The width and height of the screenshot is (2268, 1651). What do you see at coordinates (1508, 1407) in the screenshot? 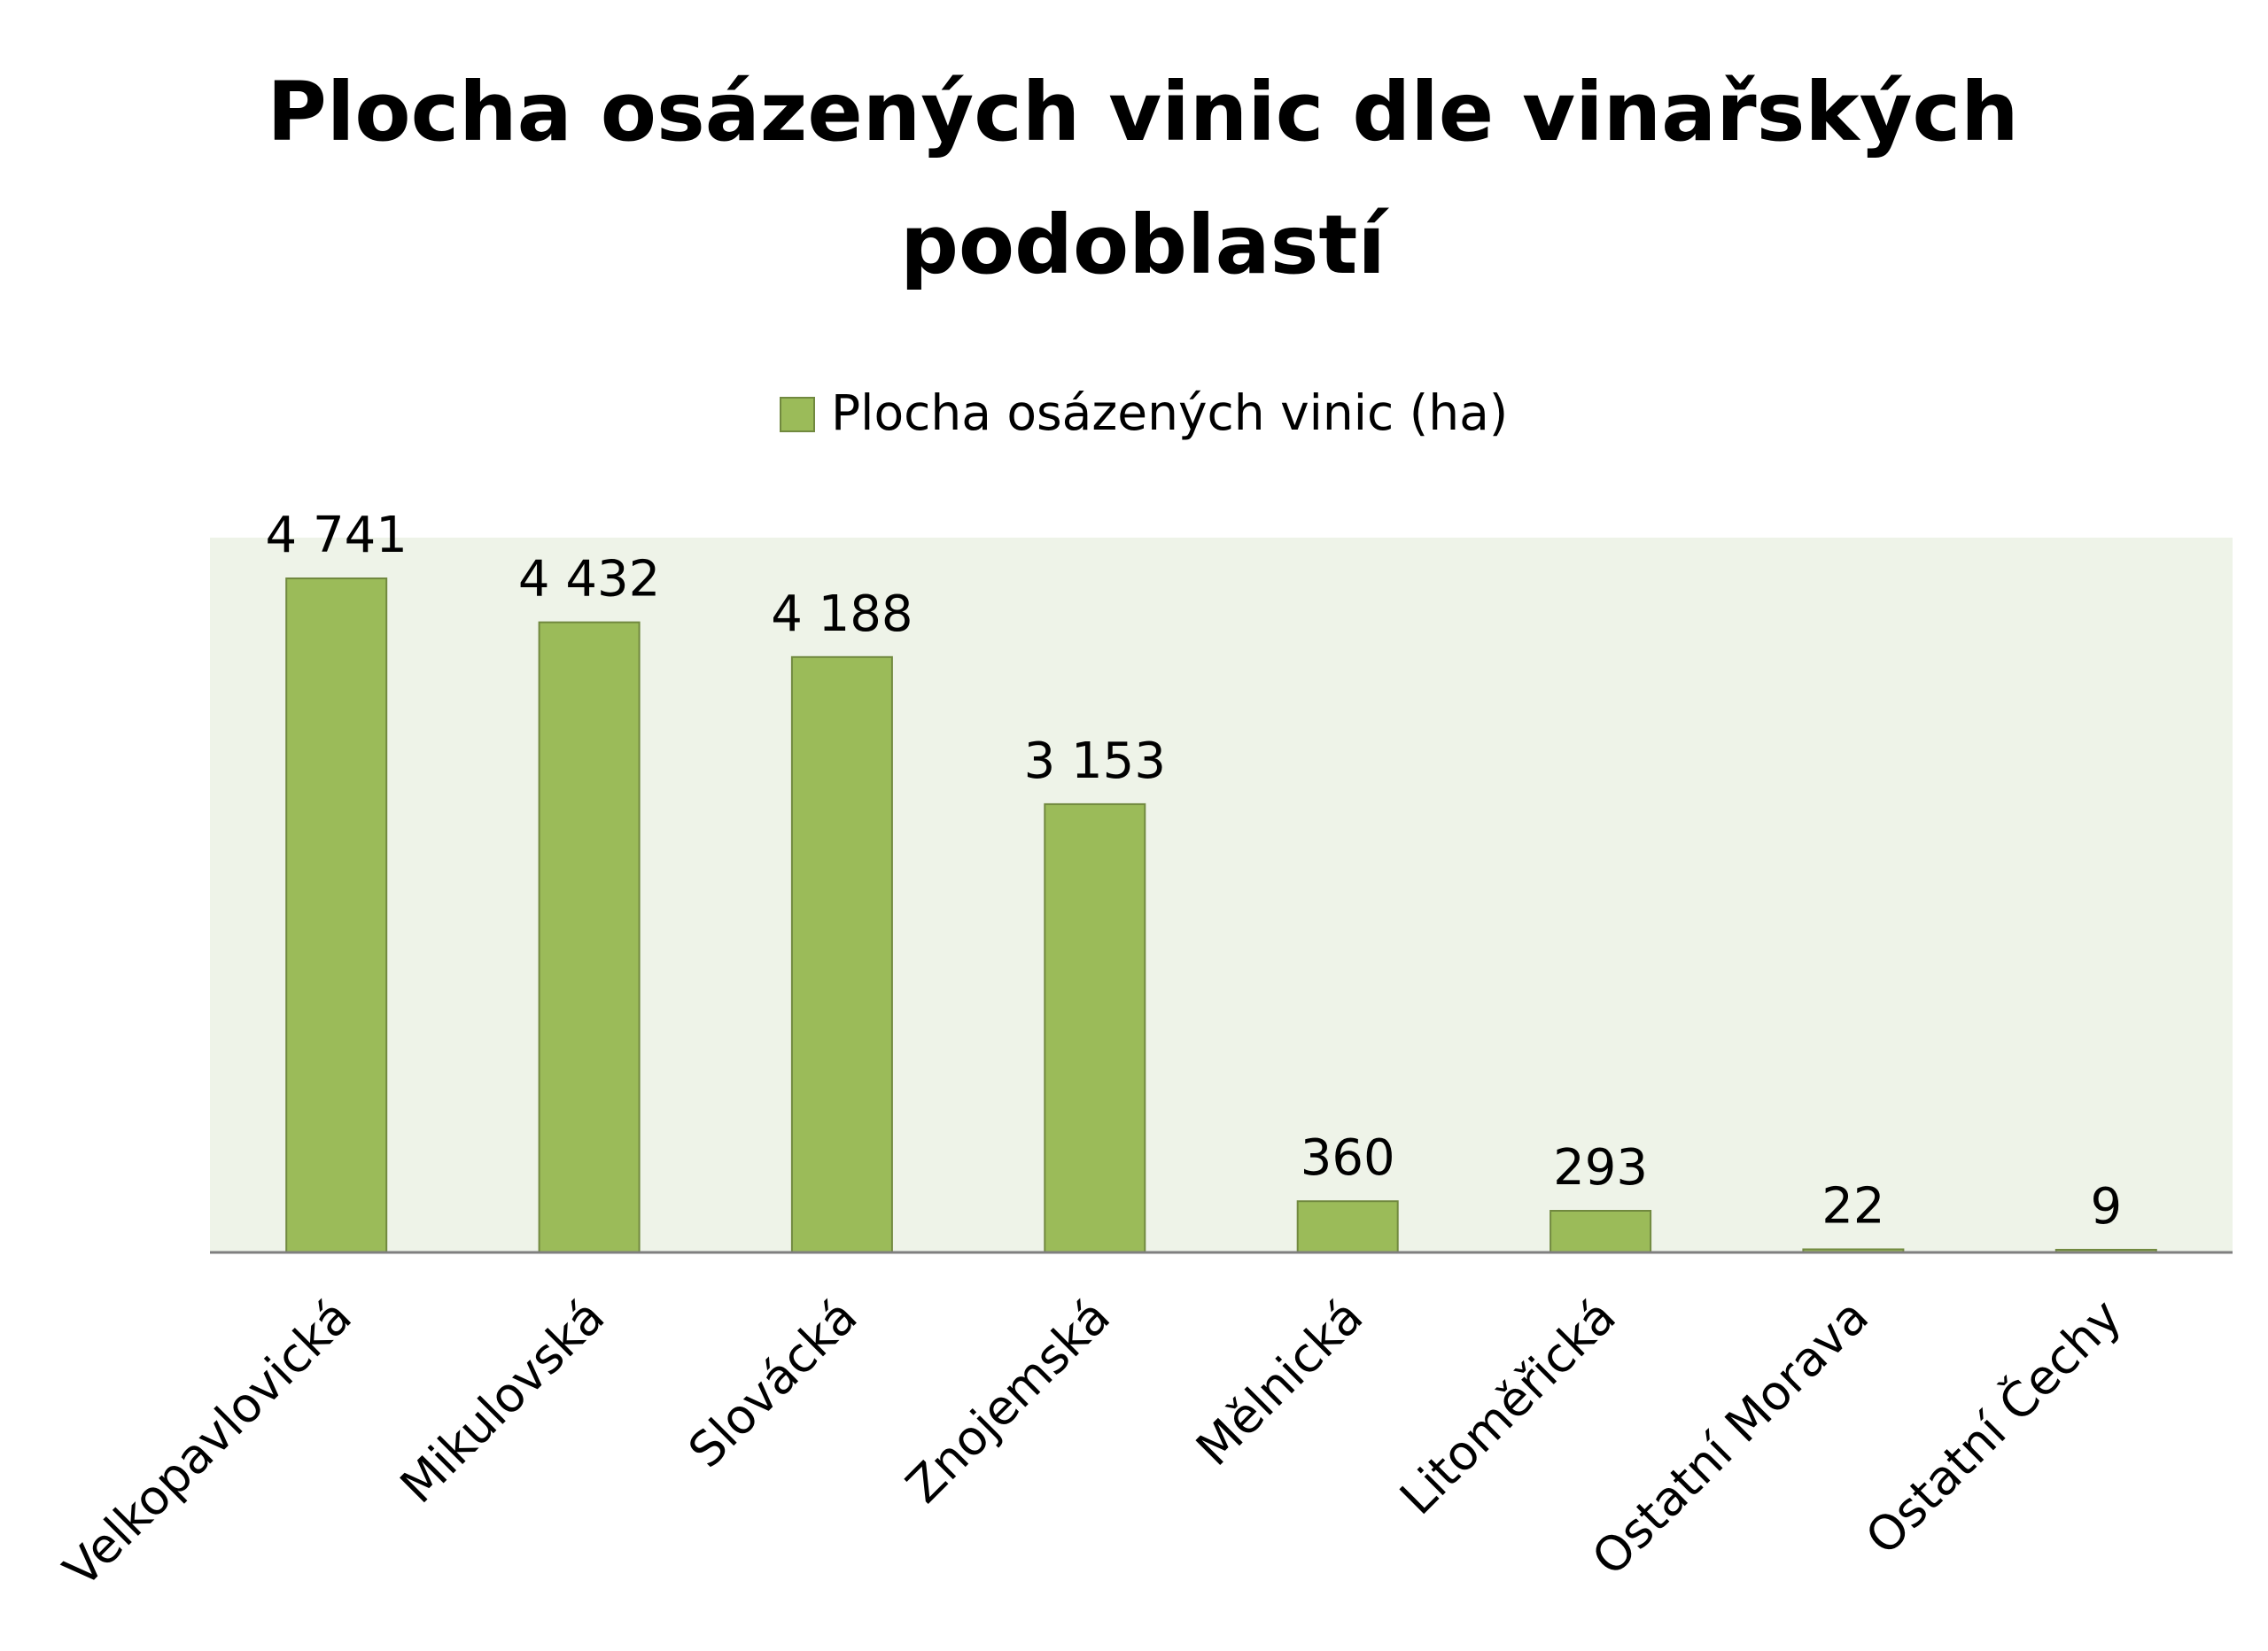
I see `x-axis-tick-label: Litoměřická` at bounding box center [1508, 1407].